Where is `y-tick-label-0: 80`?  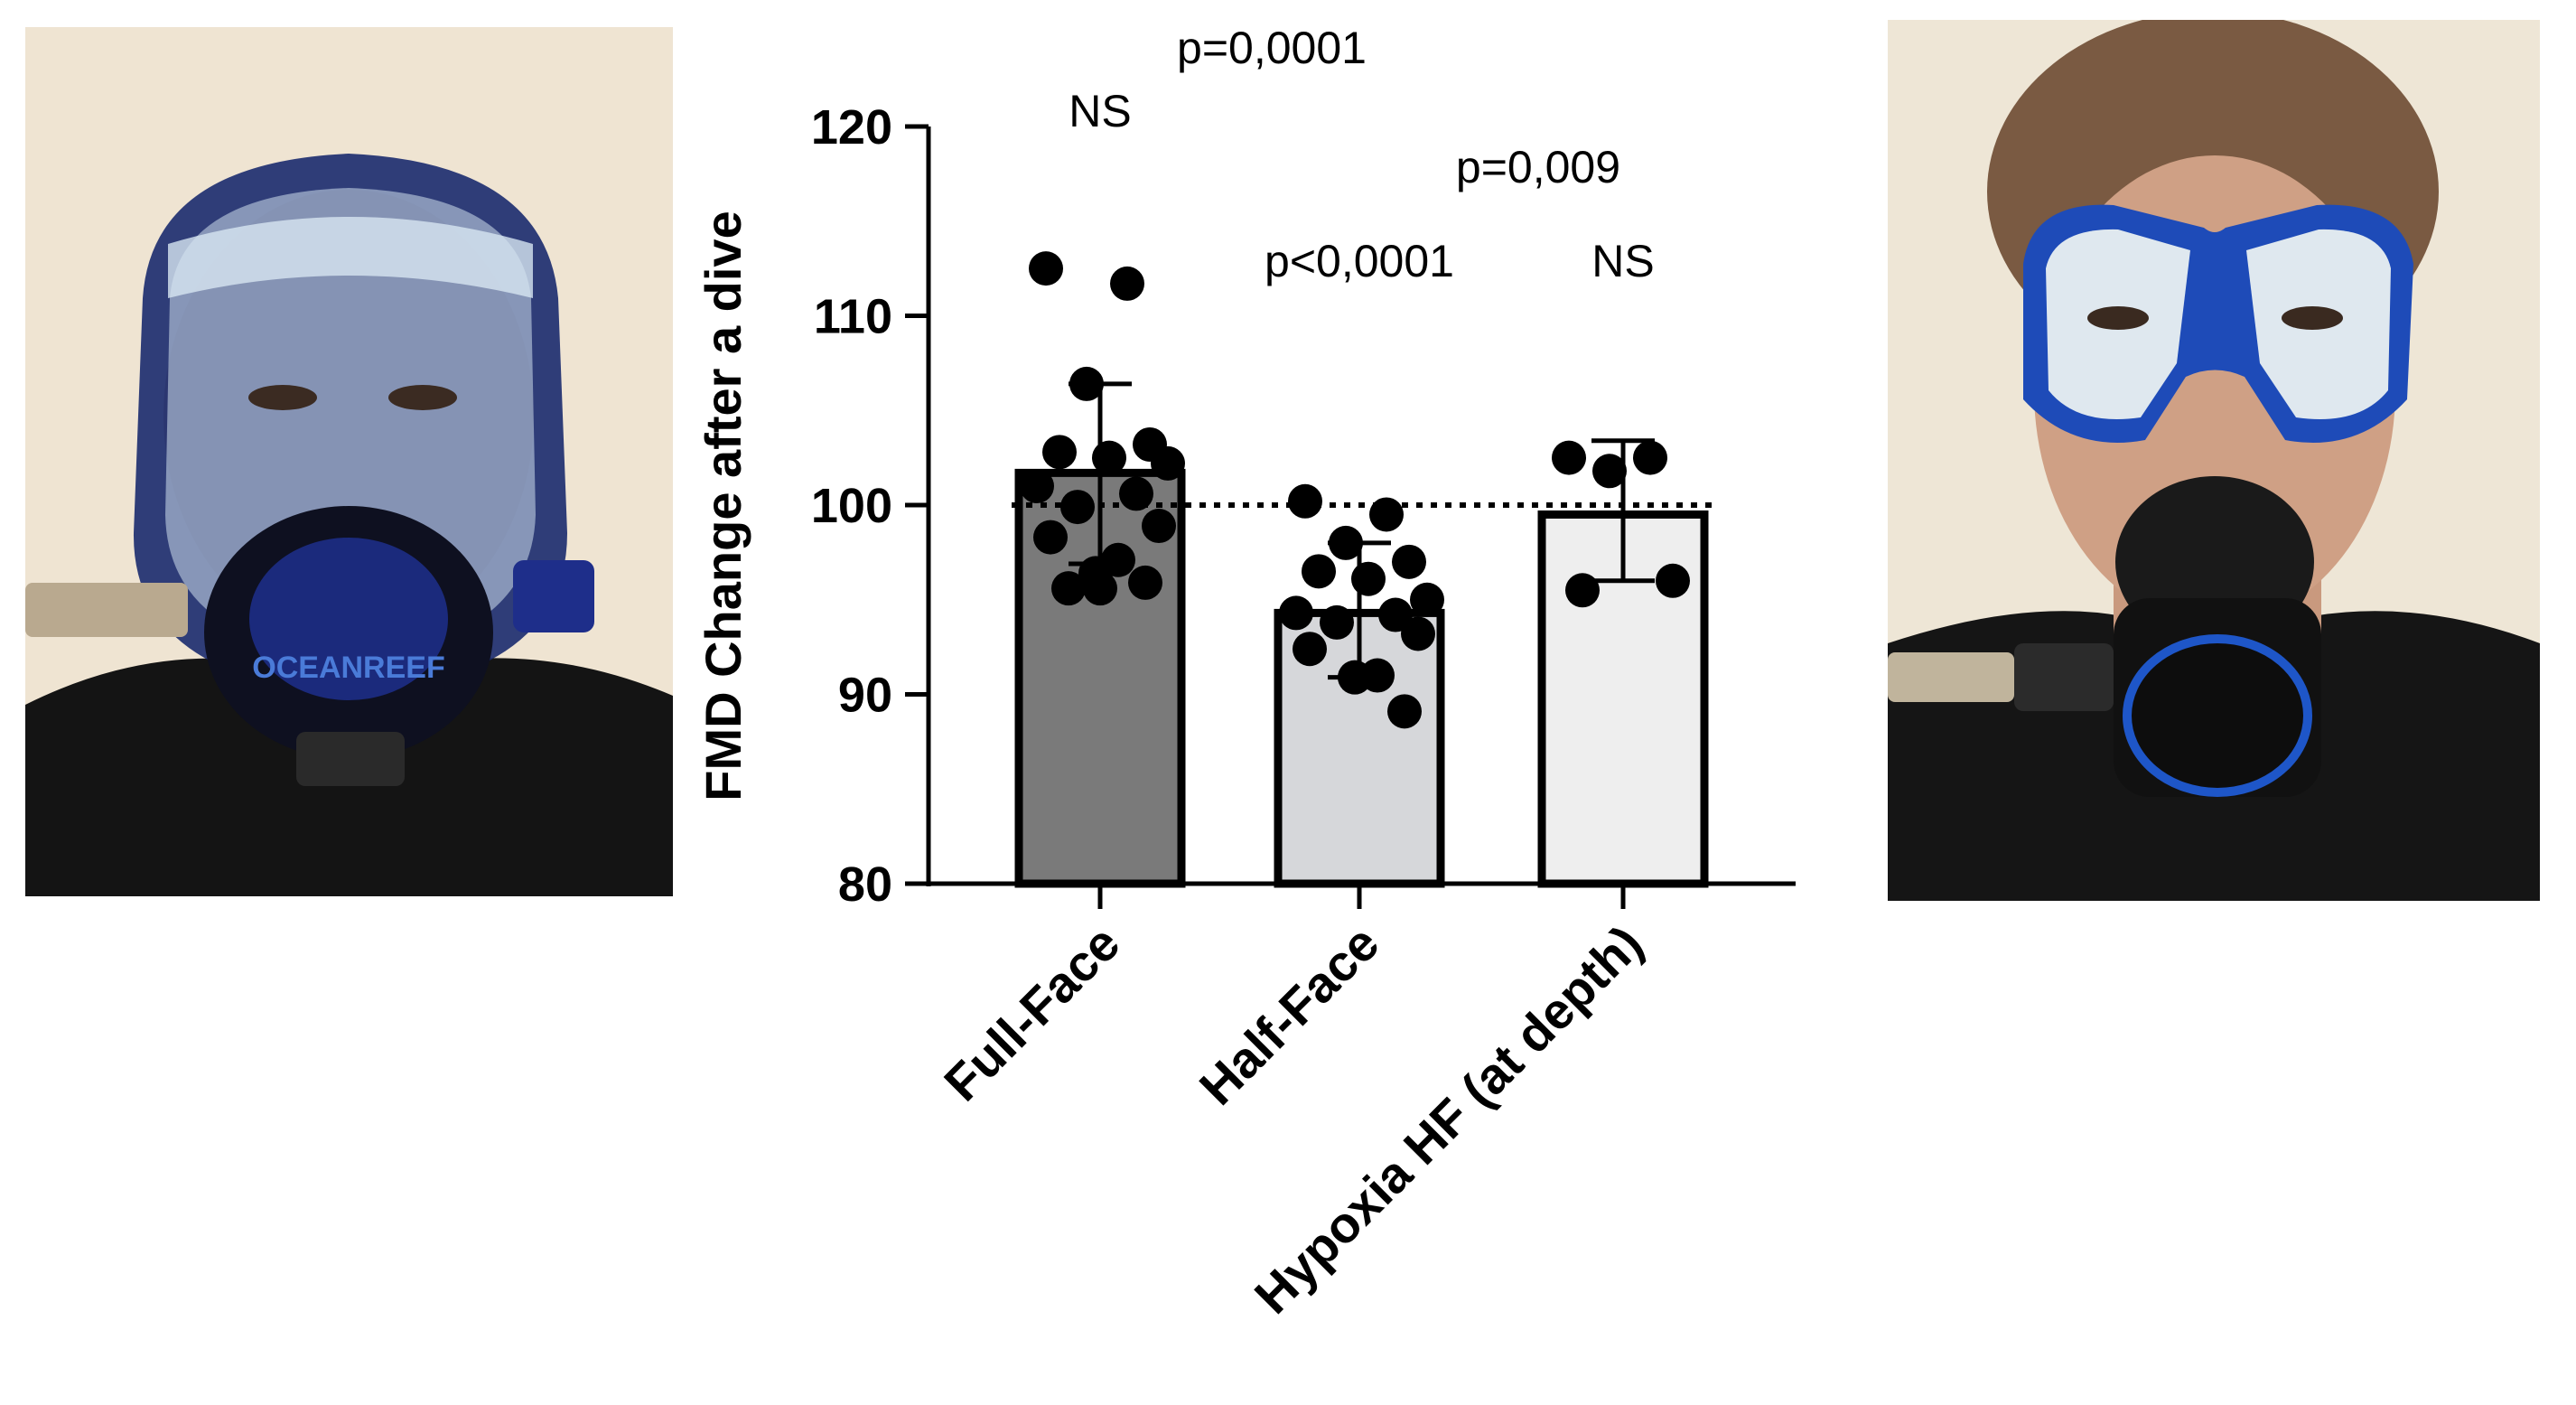 y-tick-label-0: 80 is located at coordinates (865, 885).